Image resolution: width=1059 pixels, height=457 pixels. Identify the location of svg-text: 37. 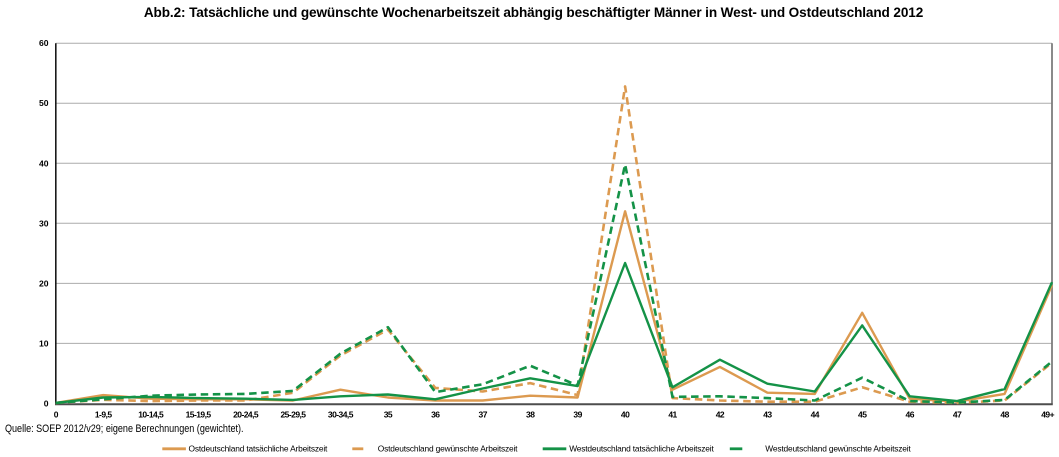
(483, 415).